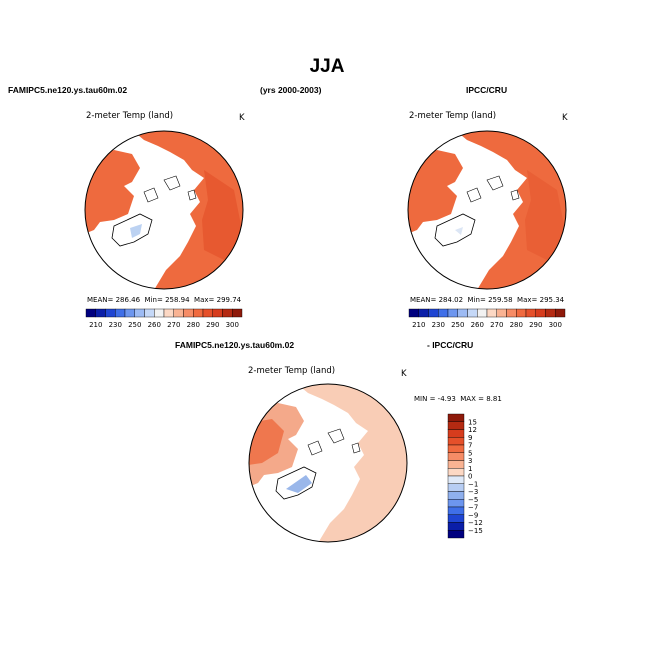  I want to click on colorbar-tick-label: 0, so click(470, 477).